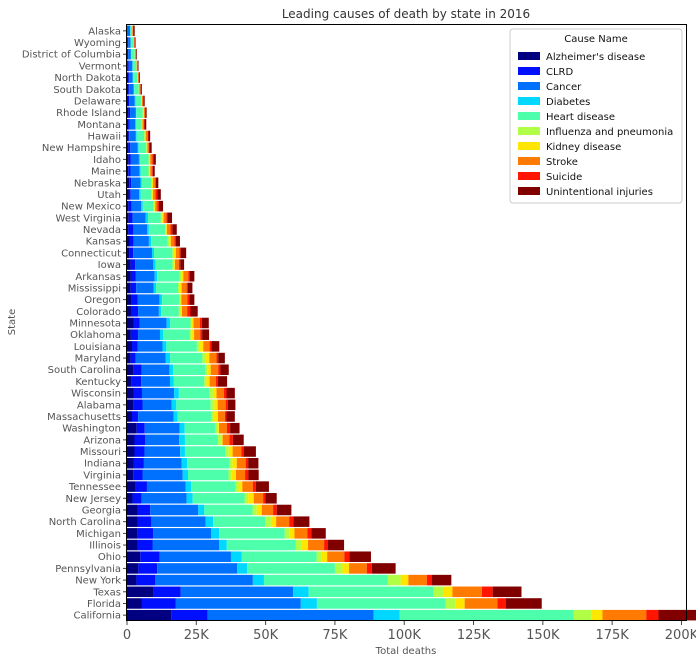 The height and width of the screenshot is (663, 696). What do you see at coordinates (107, 160) in the screenshot?
I see `y-tick-label: Idaho` at bounding box center [107, 160].